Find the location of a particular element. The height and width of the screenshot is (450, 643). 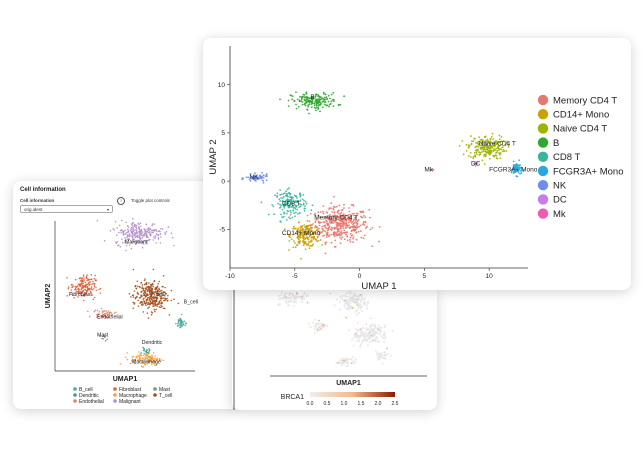

toggle-plot-controls-button: Toggle plot controls is located at coordinates (150, 200).